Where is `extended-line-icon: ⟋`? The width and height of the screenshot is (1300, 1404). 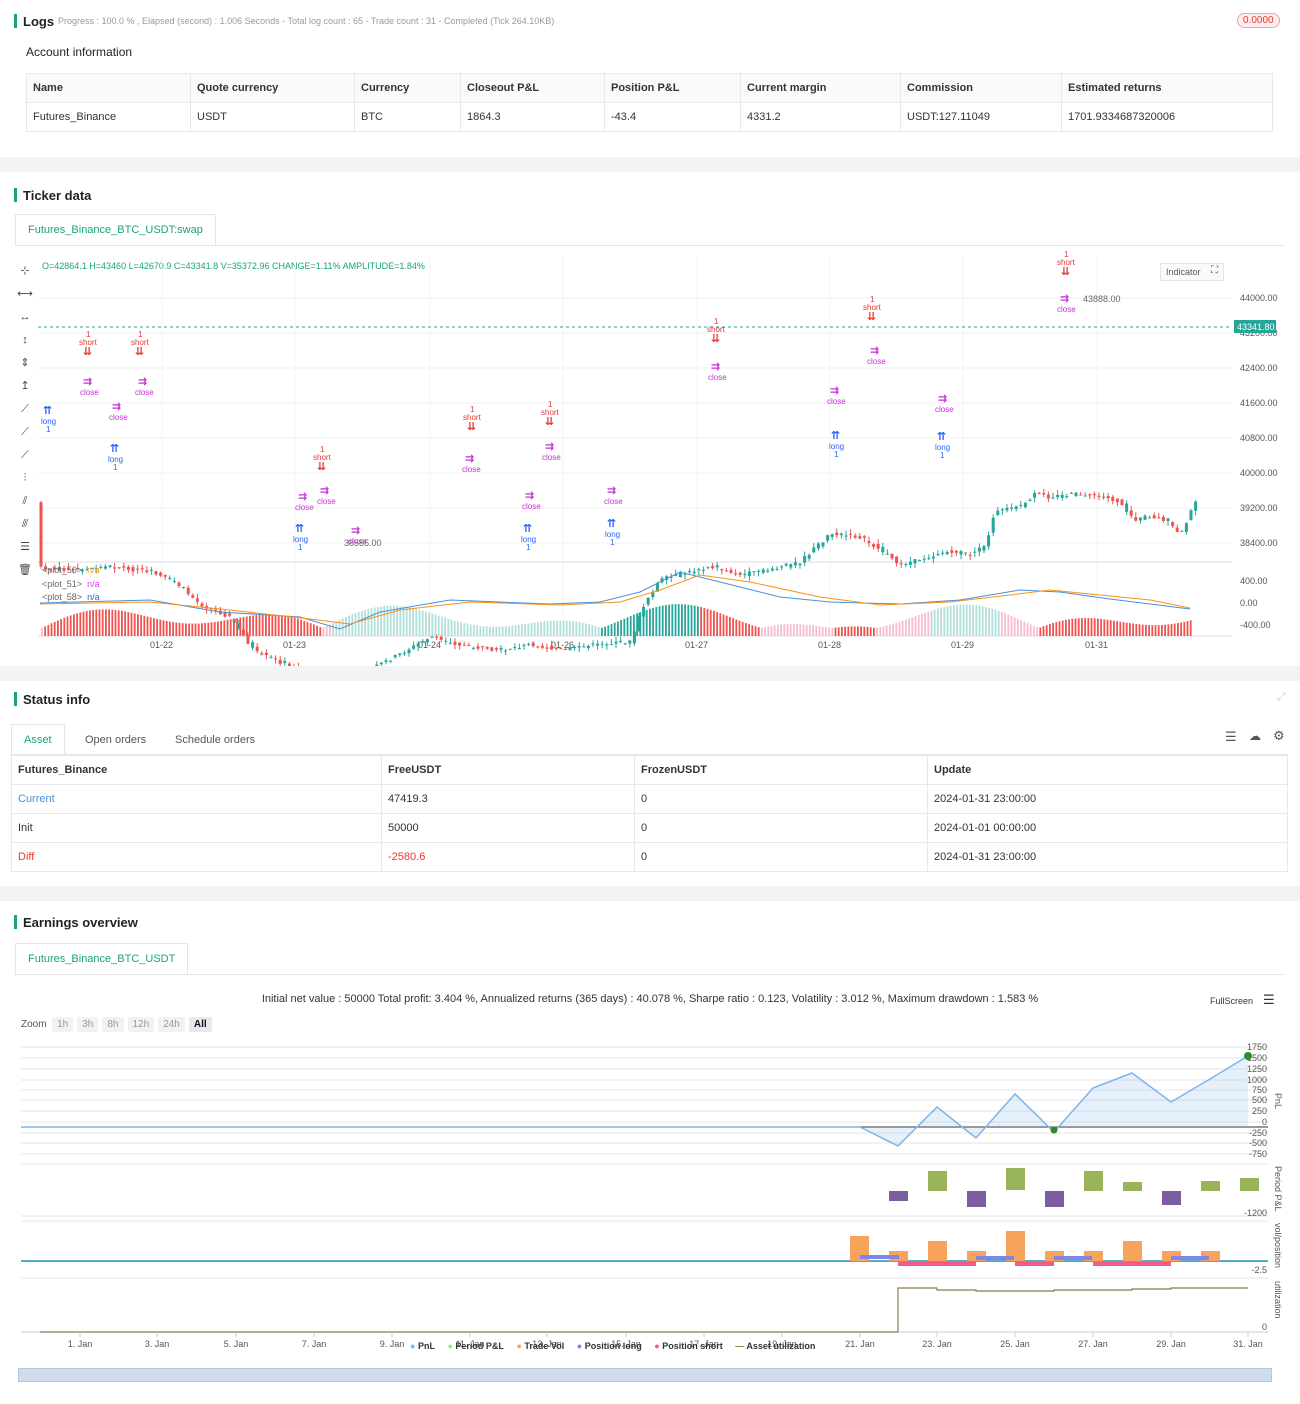
extended-line-icon: ⟋ is located at coordinates (25, 455).